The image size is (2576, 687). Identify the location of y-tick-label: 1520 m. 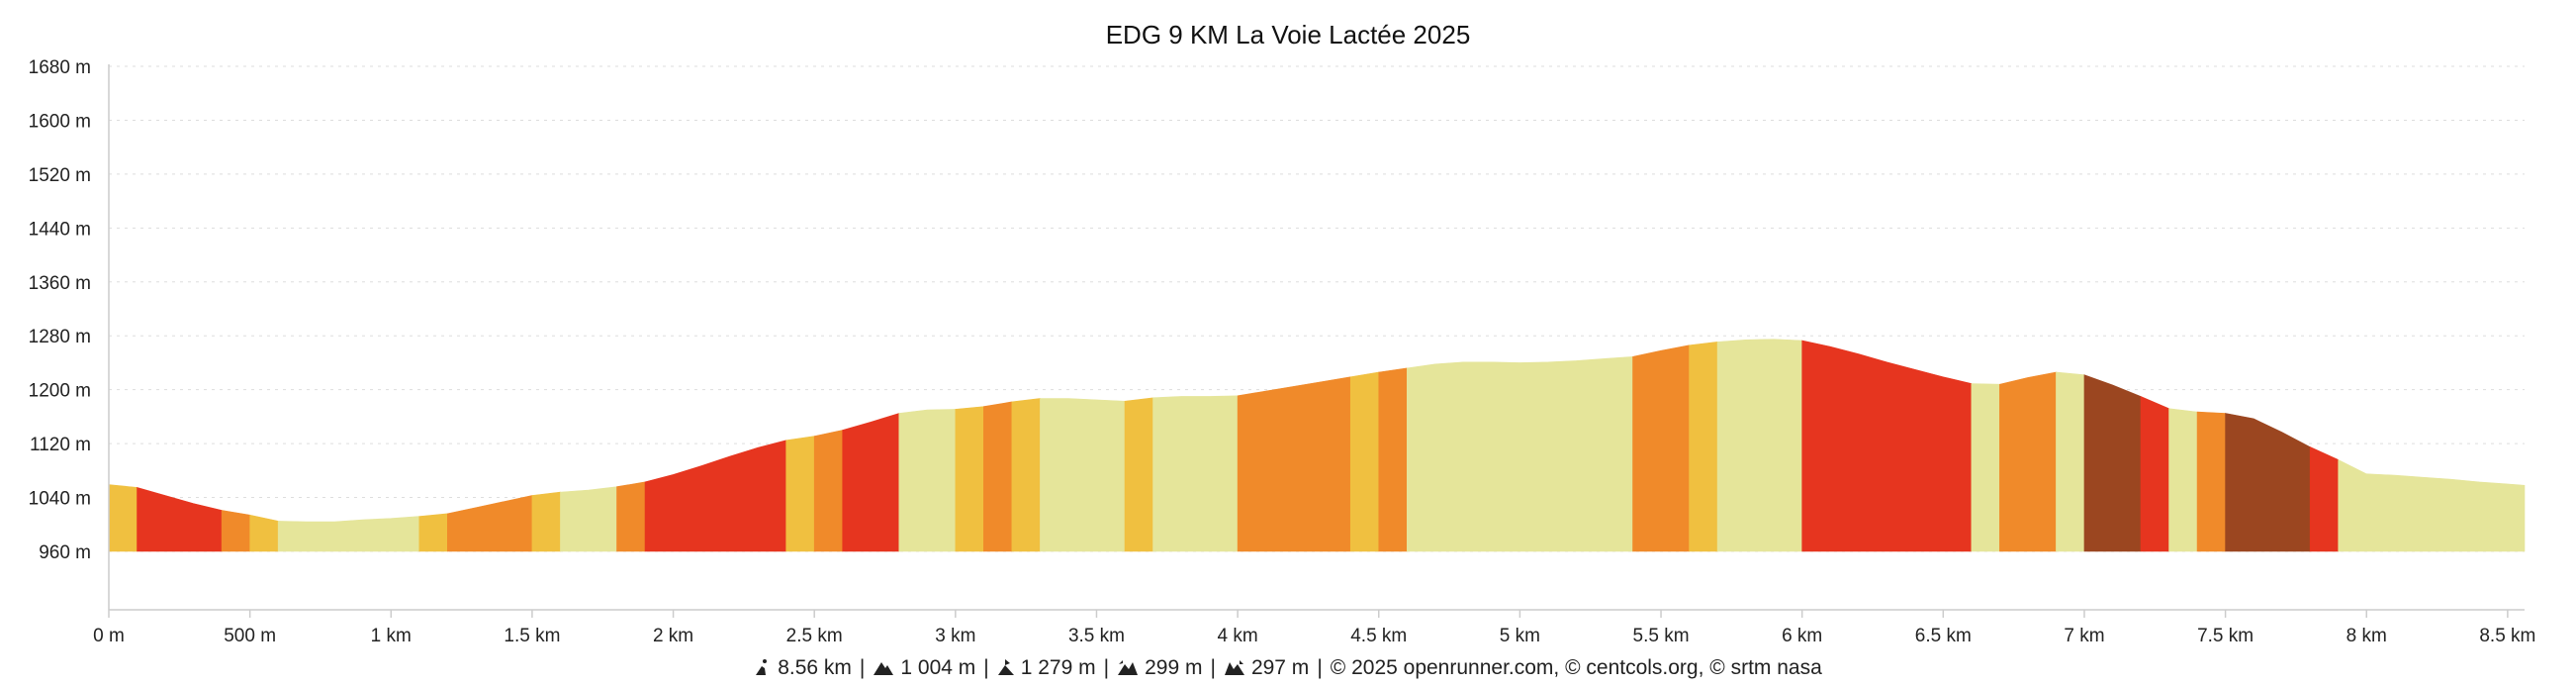
(60, 175).